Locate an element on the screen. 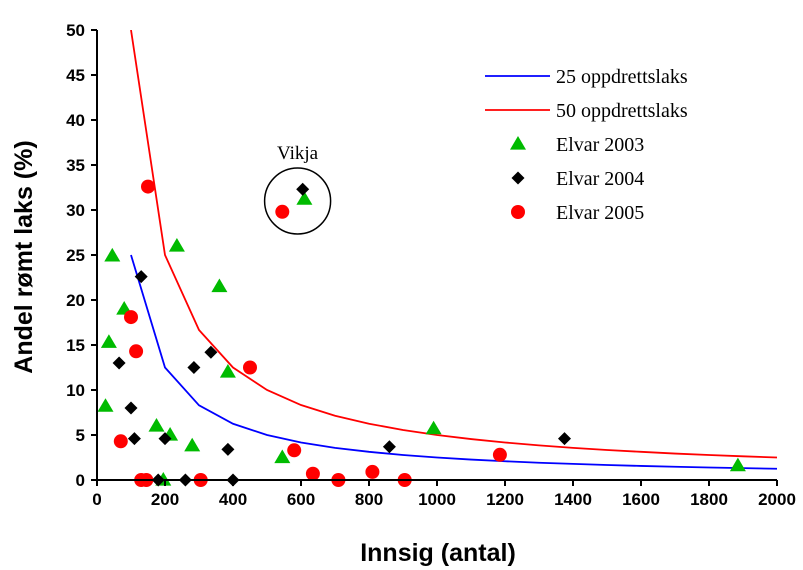  legend-swatch-diamond is located at coordinates (518, 178).